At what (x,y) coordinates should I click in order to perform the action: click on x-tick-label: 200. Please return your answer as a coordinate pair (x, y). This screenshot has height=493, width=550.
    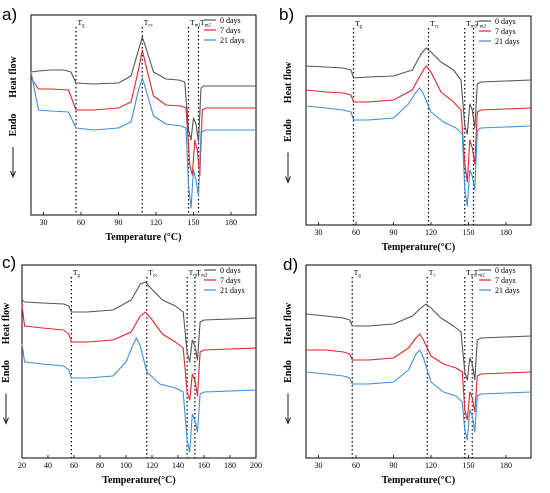
    Looking at the image, I should click on (256, 465).